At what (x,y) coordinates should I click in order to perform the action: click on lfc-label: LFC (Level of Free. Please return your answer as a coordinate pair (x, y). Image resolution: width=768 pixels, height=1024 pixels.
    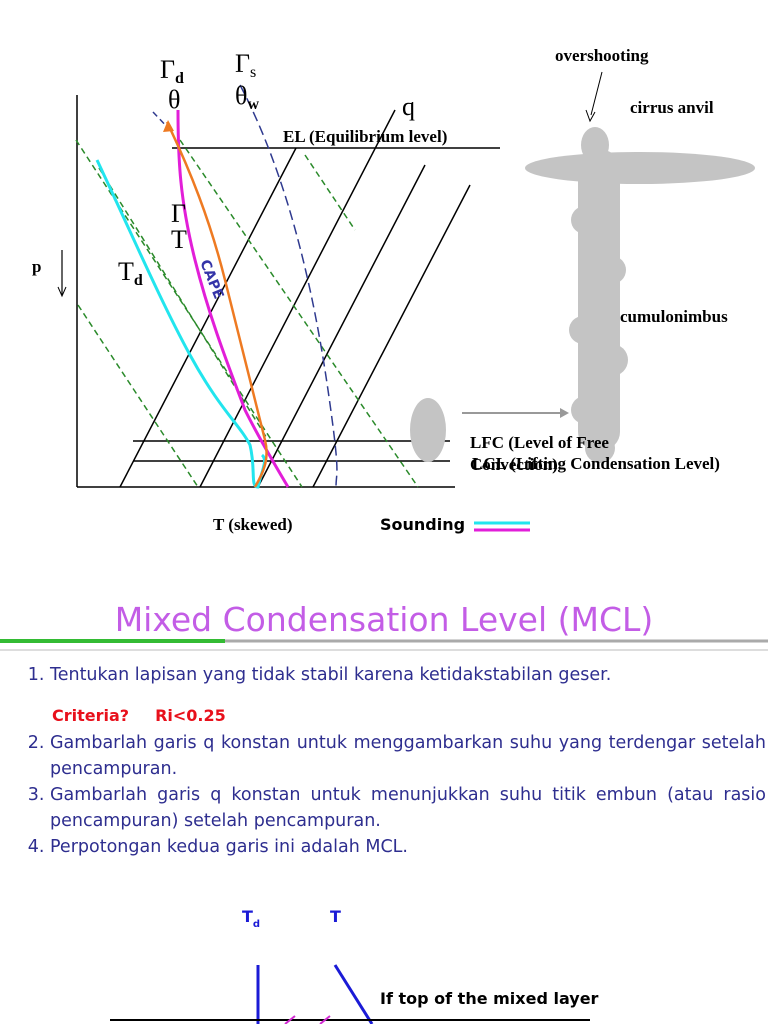
    Looking at the image, I should click on (539, 442).